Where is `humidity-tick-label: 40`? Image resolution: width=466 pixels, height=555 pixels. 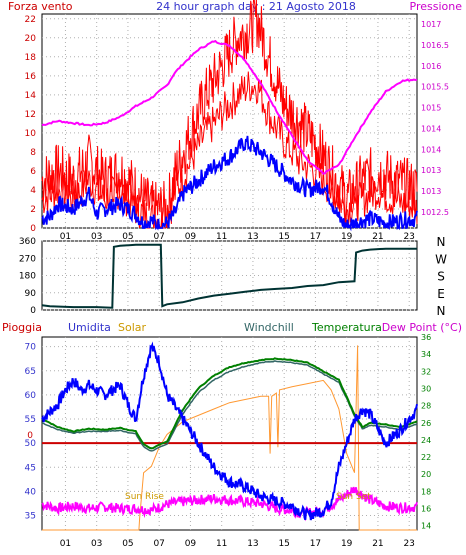
humidity-tick-label: 40 is located at coordinates (31, 492).